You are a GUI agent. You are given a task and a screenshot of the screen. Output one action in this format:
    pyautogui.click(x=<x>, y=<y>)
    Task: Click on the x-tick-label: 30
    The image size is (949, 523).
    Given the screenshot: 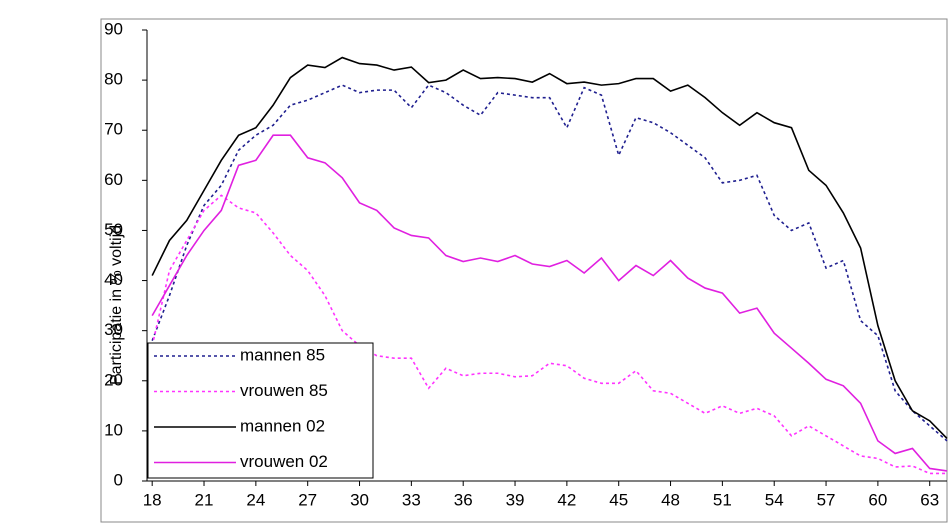 What is the action you would take?
    pyautogui.click(x=359, y=499)
    